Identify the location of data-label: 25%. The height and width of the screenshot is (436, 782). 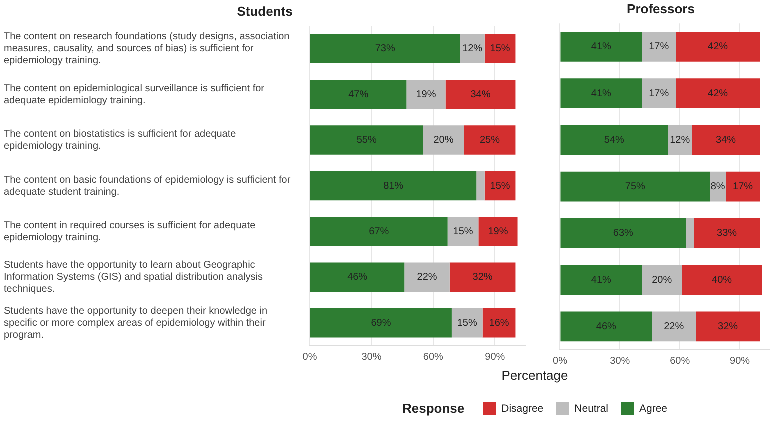
(490, 140).